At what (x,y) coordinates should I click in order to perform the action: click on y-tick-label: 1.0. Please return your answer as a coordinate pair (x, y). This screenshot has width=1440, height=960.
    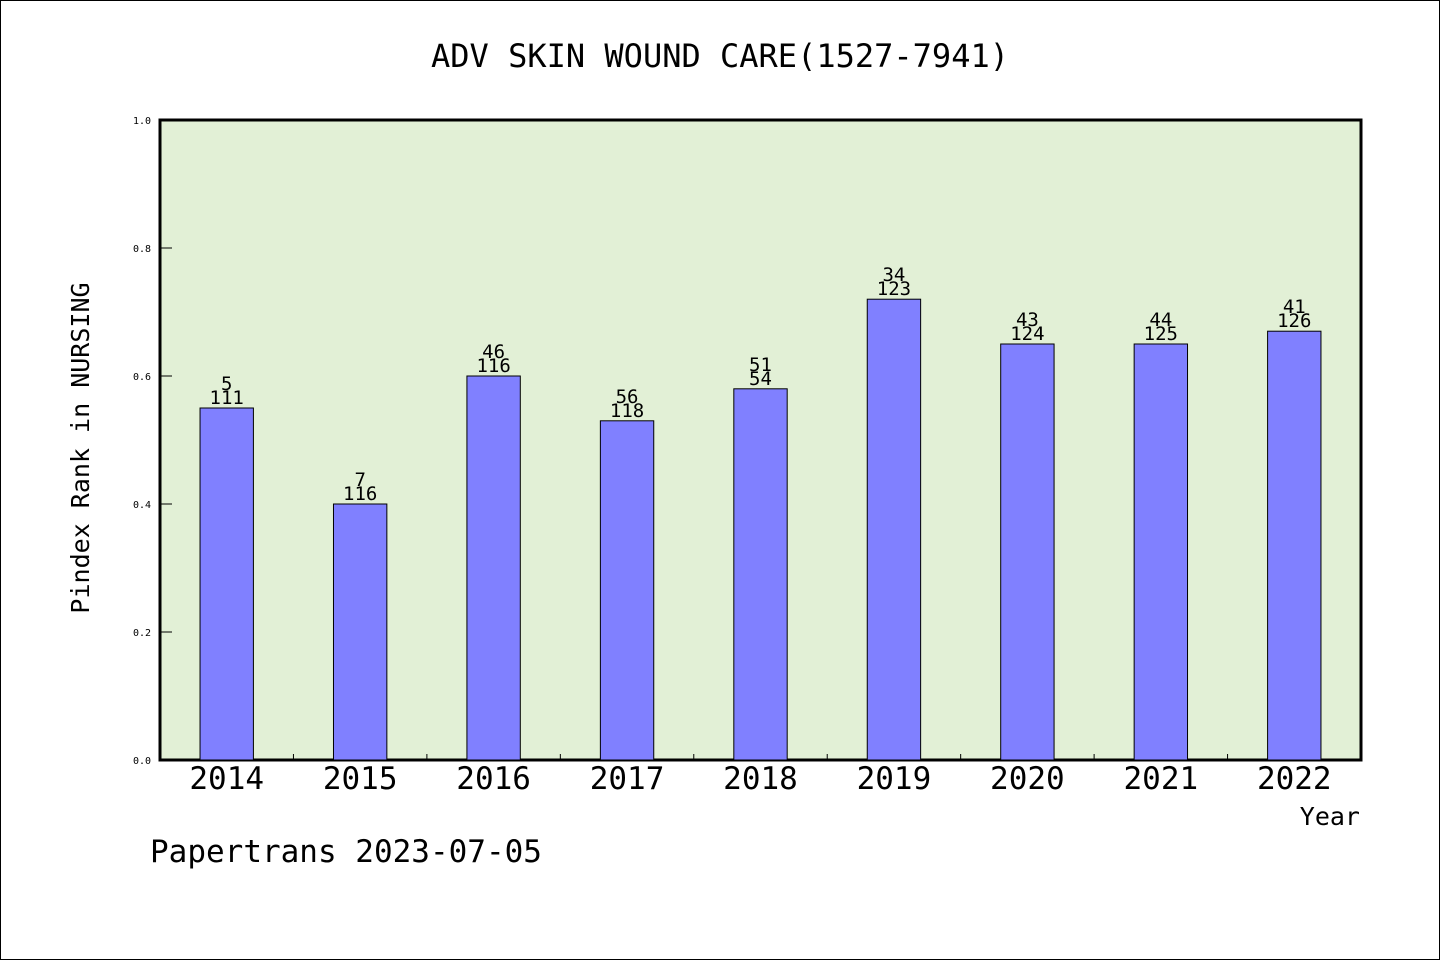
    Looking at the image, I should click on (142, 121).